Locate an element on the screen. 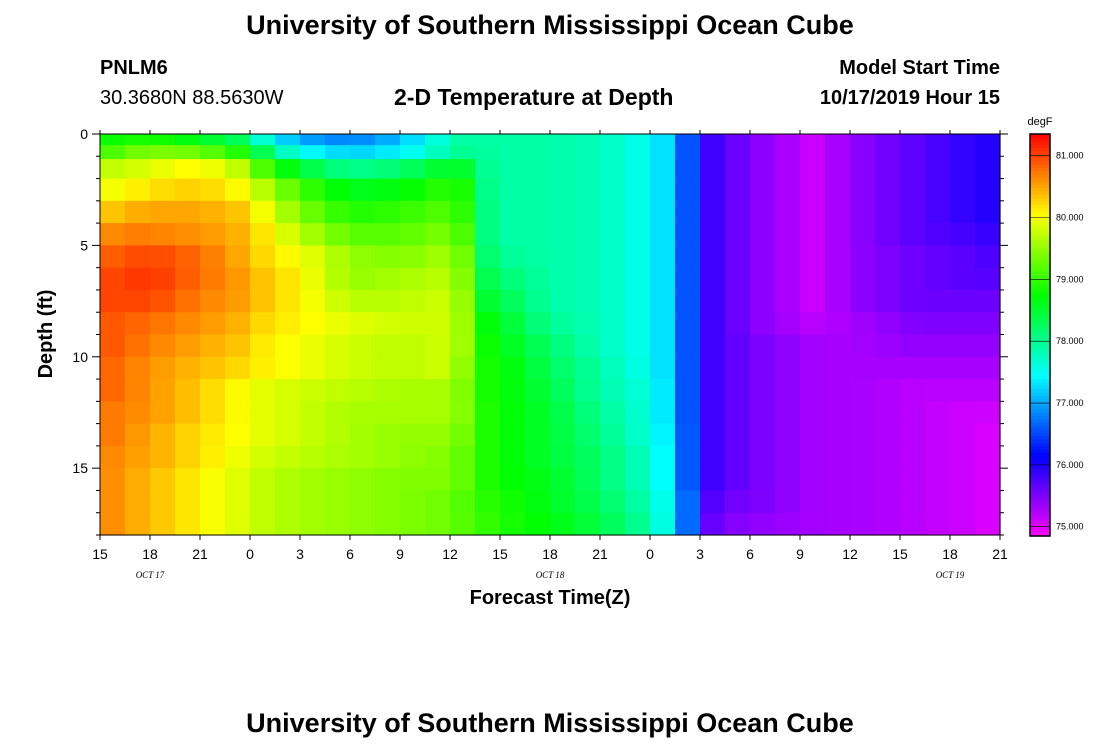 Image resolution: width=1100 pixels, height=750 pixels. colorbar-label: 77.000 is located at coordinates (1070, 403).